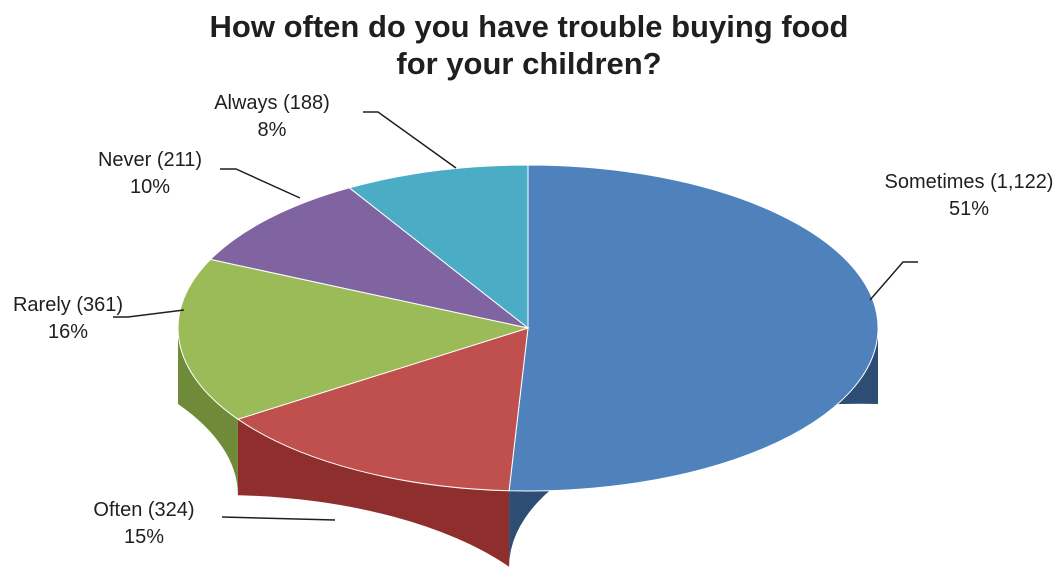 Image resolution: width=1058 pixels, height=569 pixels. What do you see at coordinates (382, 409) in the screenshot?
I see `pie-slice-often` at bounding box center [382, 409].